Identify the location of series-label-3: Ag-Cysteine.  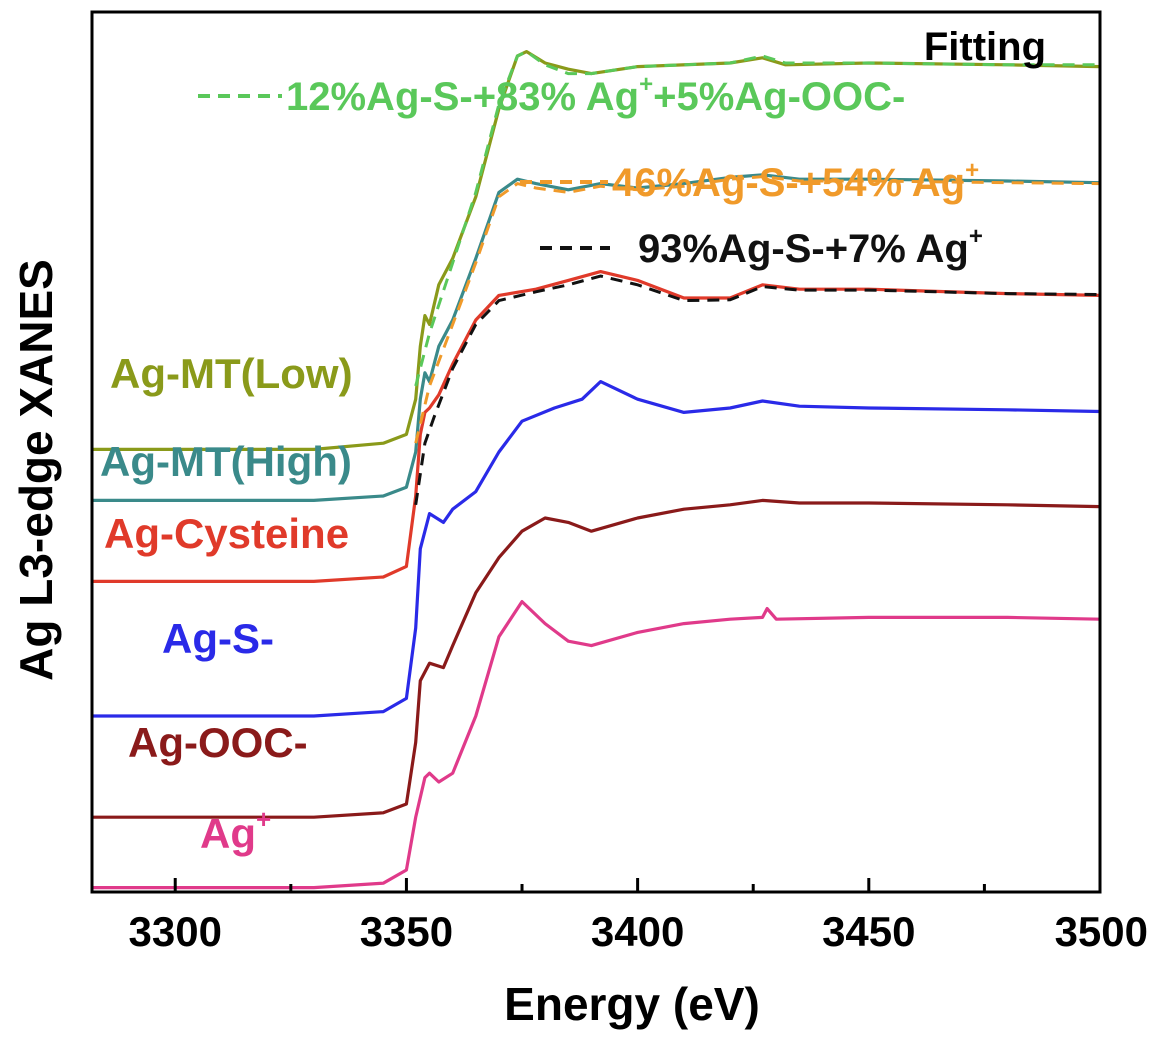
(226, 533).